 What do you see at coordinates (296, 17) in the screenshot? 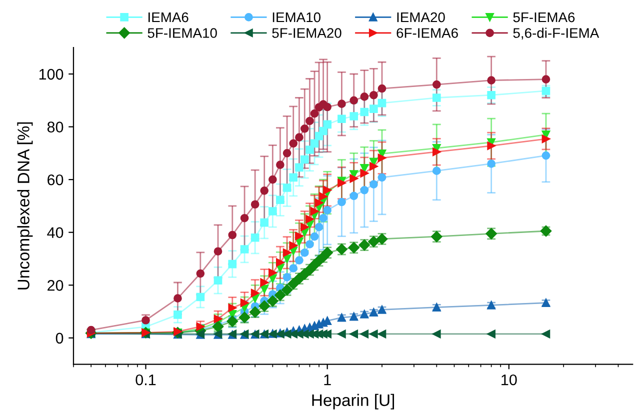
I see `legend-label: IEMA10` at bounding box center [296, 17].